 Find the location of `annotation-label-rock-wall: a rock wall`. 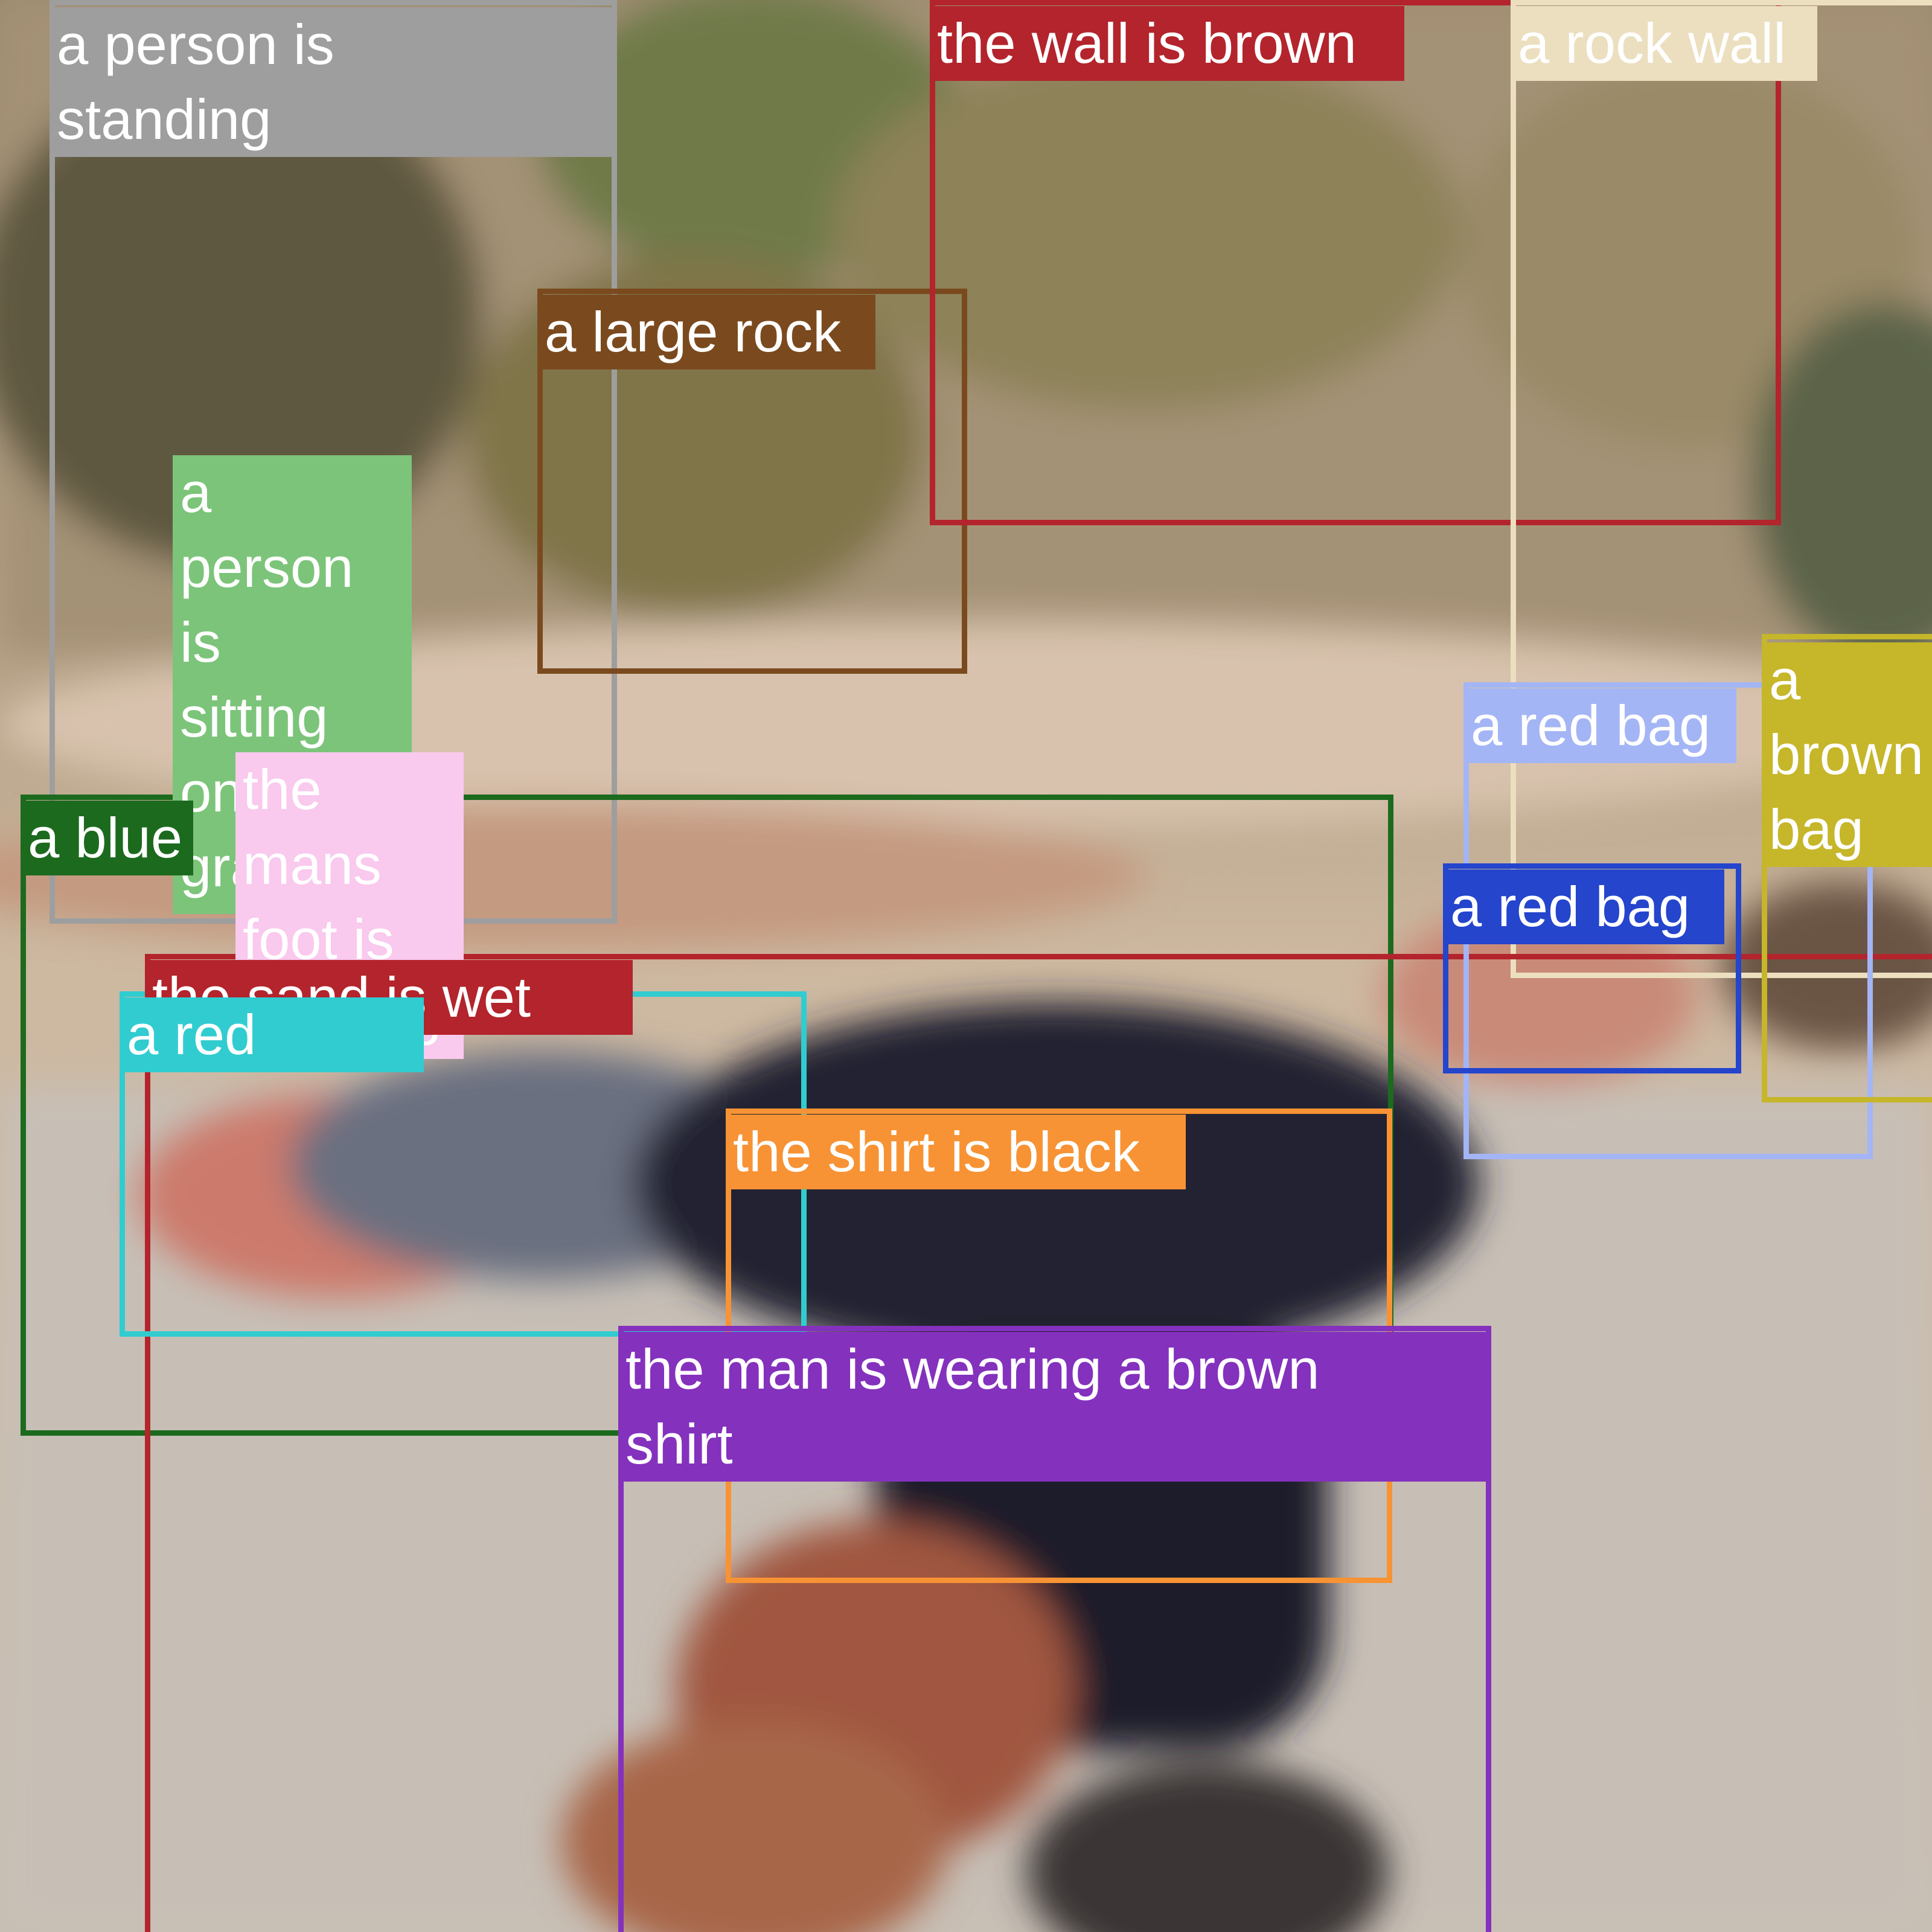

annotation-label-rock-wall: a rock wall is located at coordinates (1664, 43).